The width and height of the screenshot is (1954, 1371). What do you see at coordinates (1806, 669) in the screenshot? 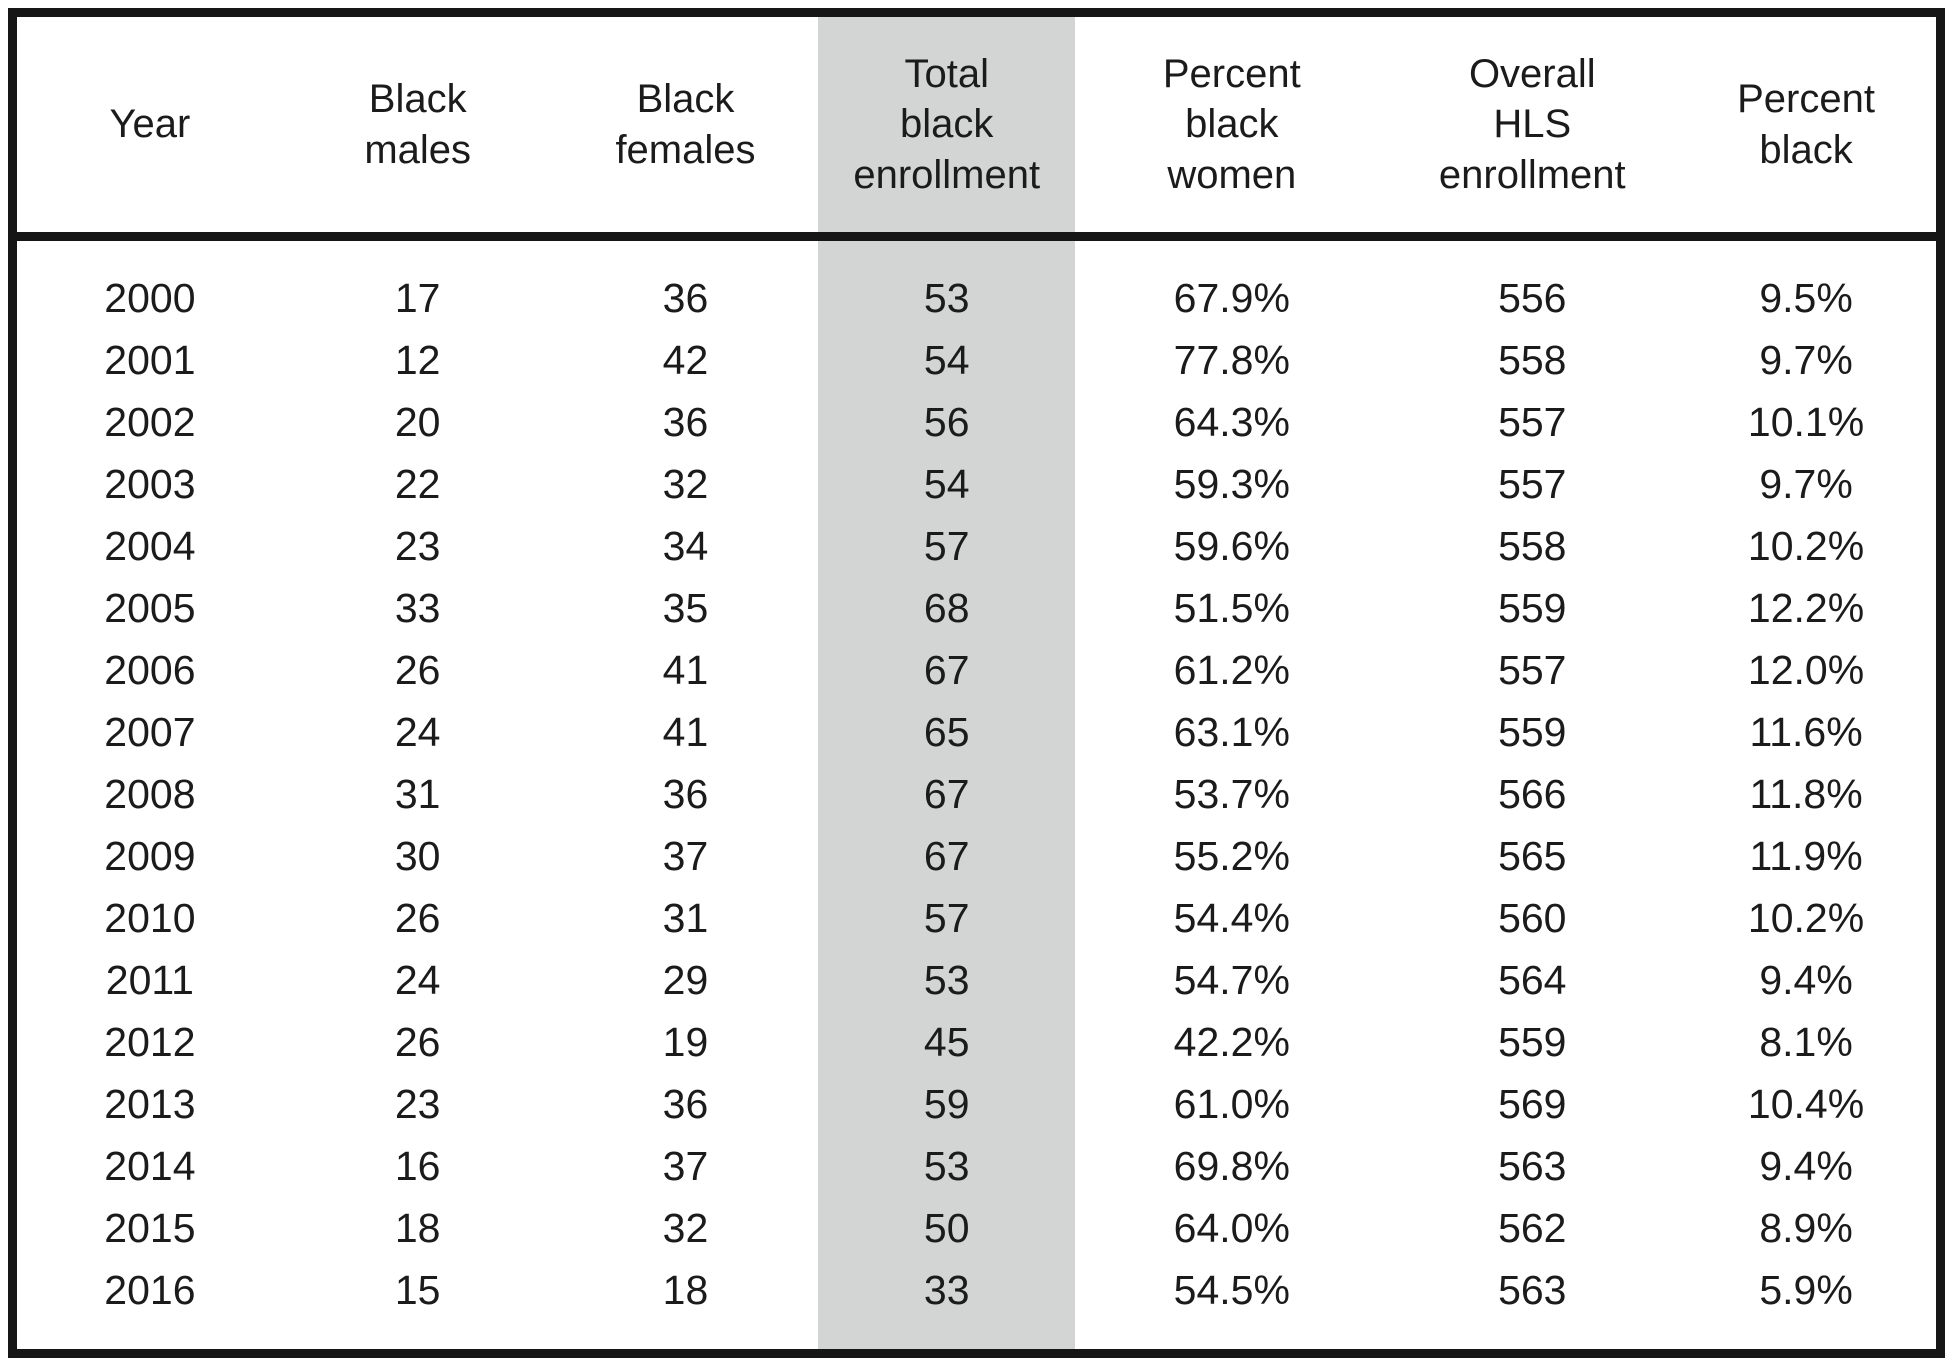
I see `cell-percent-black: 12.0%` at bounding box center [1806, 669].